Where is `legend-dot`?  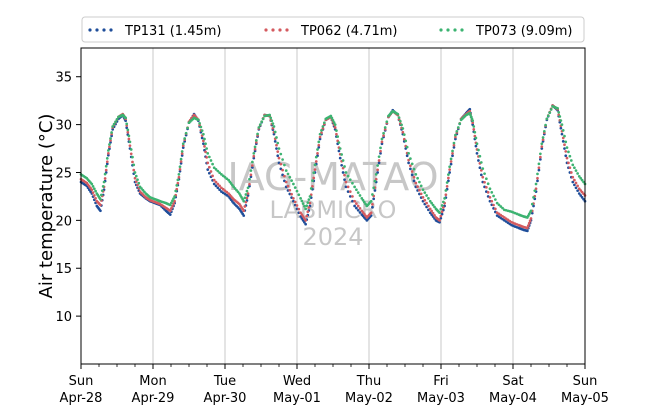
legend-dot is located at coordinates (111, 30).